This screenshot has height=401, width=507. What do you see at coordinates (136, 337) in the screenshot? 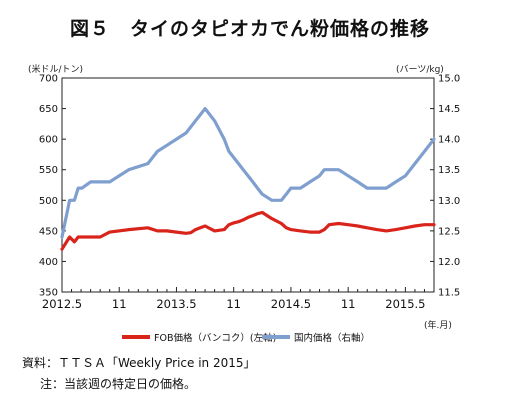
I see `legend-fob-swatch` at bounding box center [136, 337].